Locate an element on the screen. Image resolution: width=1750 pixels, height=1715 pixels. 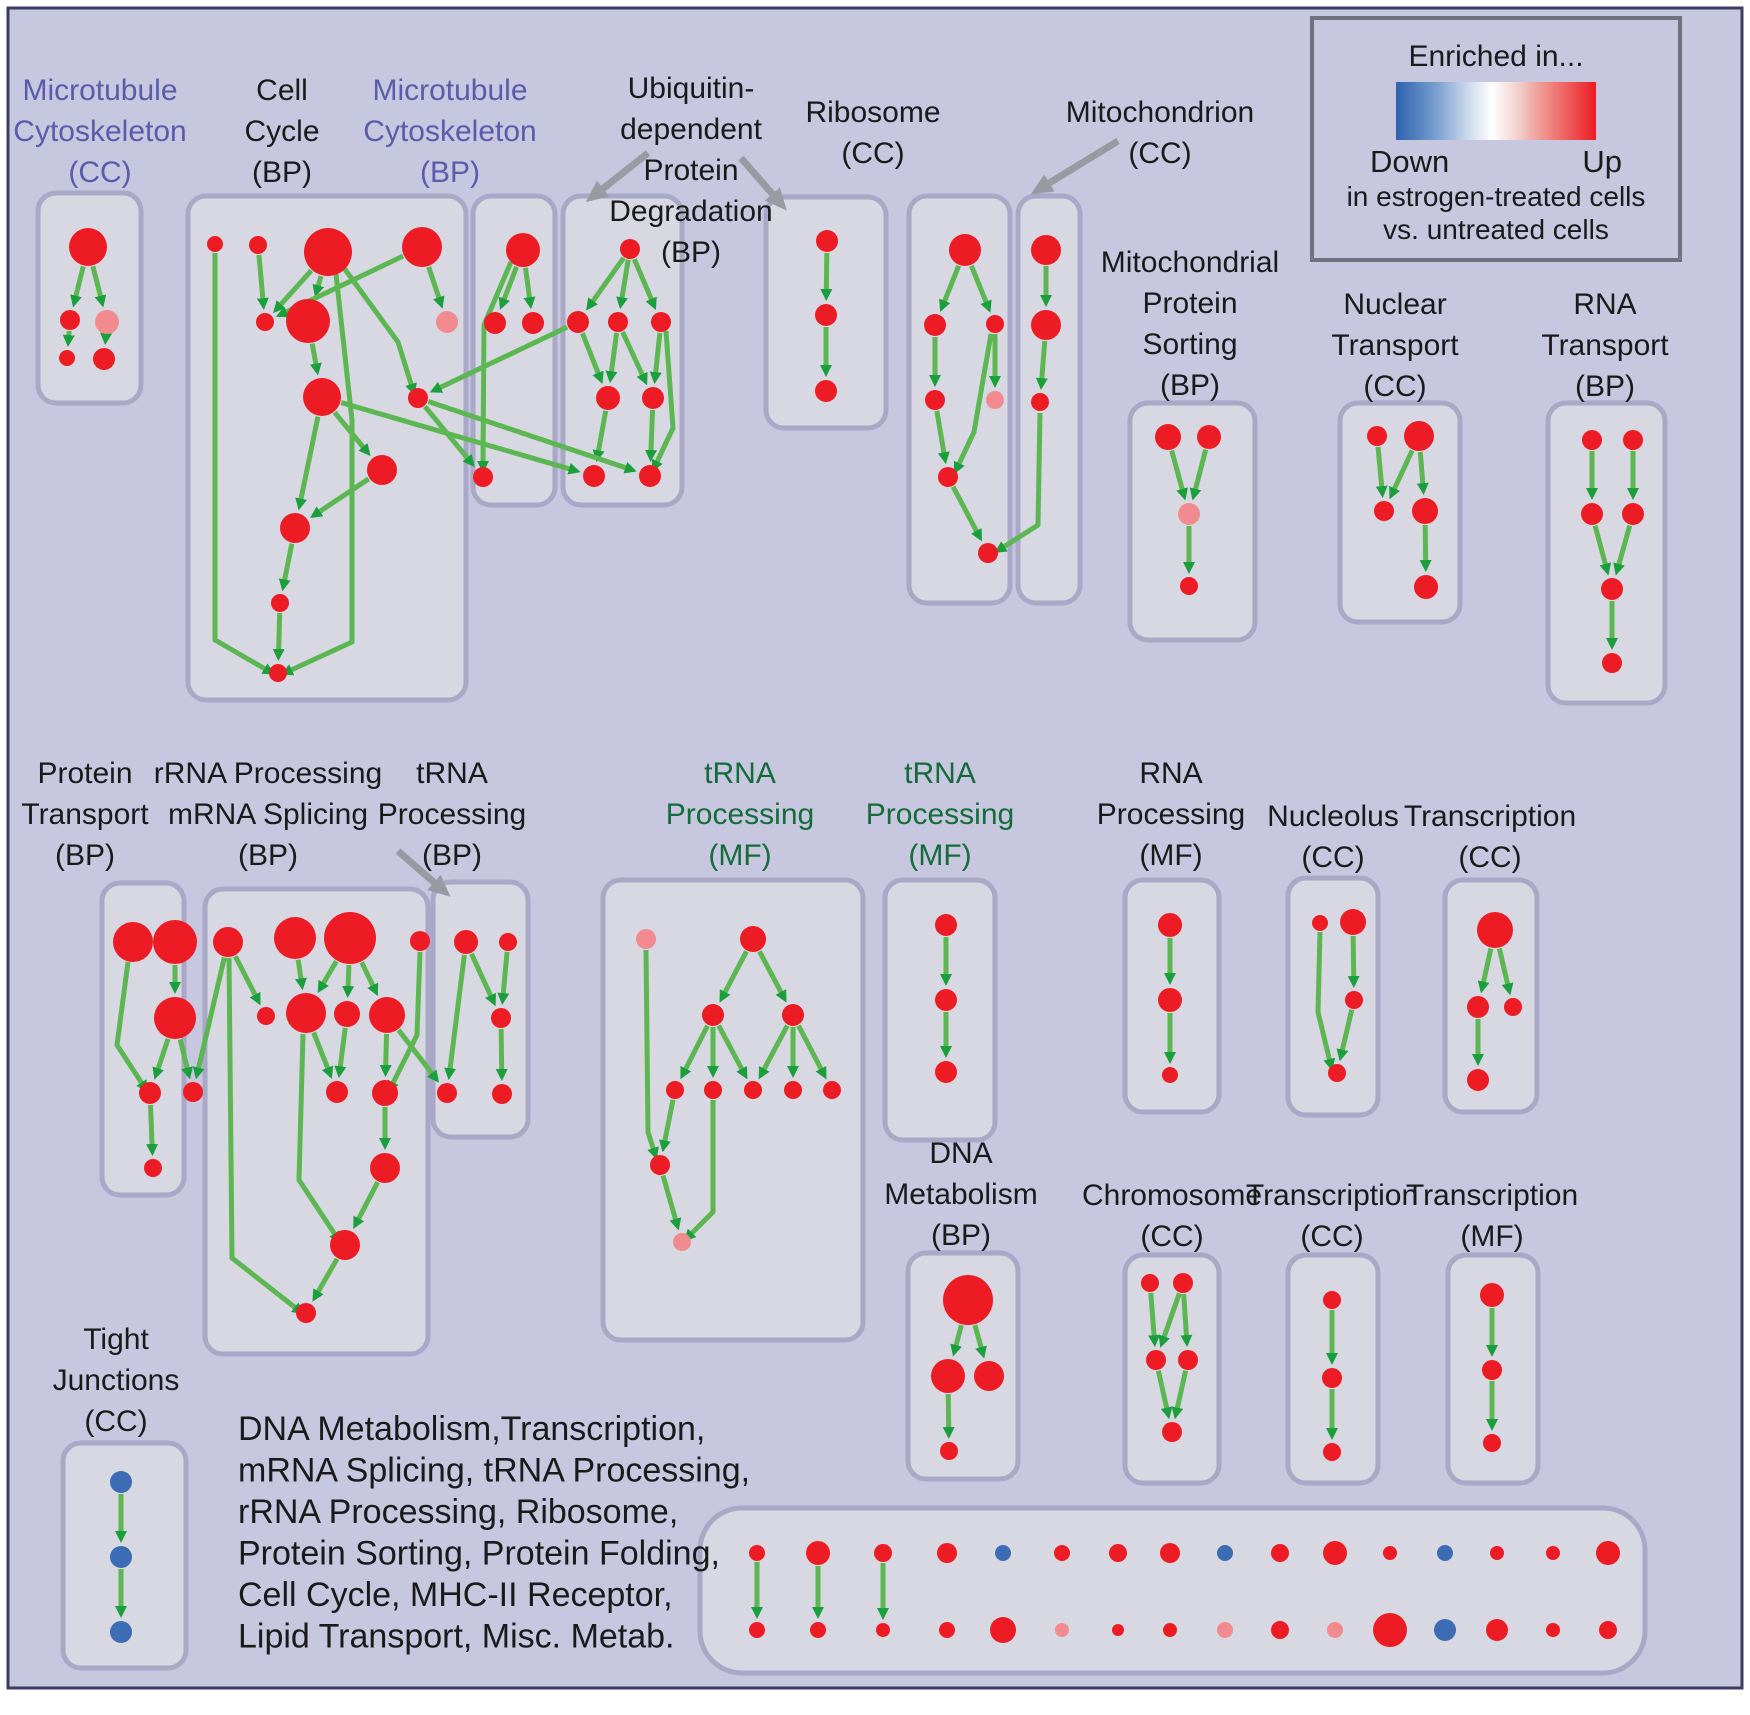
cluster-label-trna-mf-small: tRNA Processing (MF) is located at coordinates (940, 814).